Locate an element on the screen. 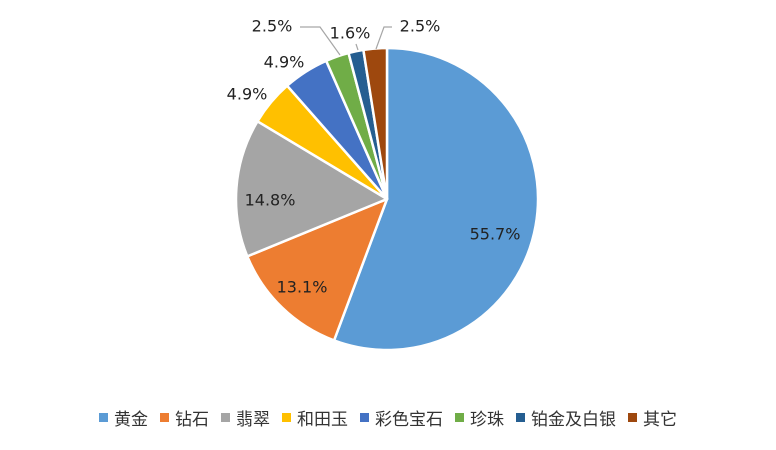 The height and width of the screenshot is (450, 776). legend-swatch-jadeite is located at coordinates (225, 417).